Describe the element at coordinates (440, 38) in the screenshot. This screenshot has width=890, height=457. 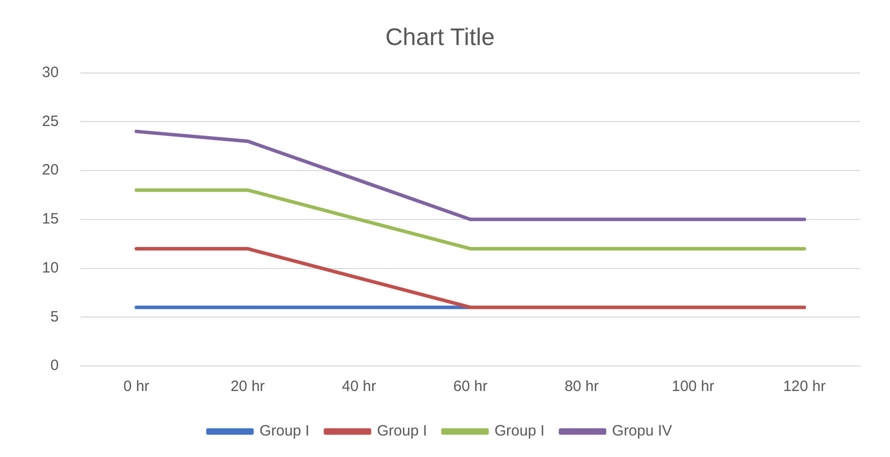
I see `chart-title: Chart Title` at that location.